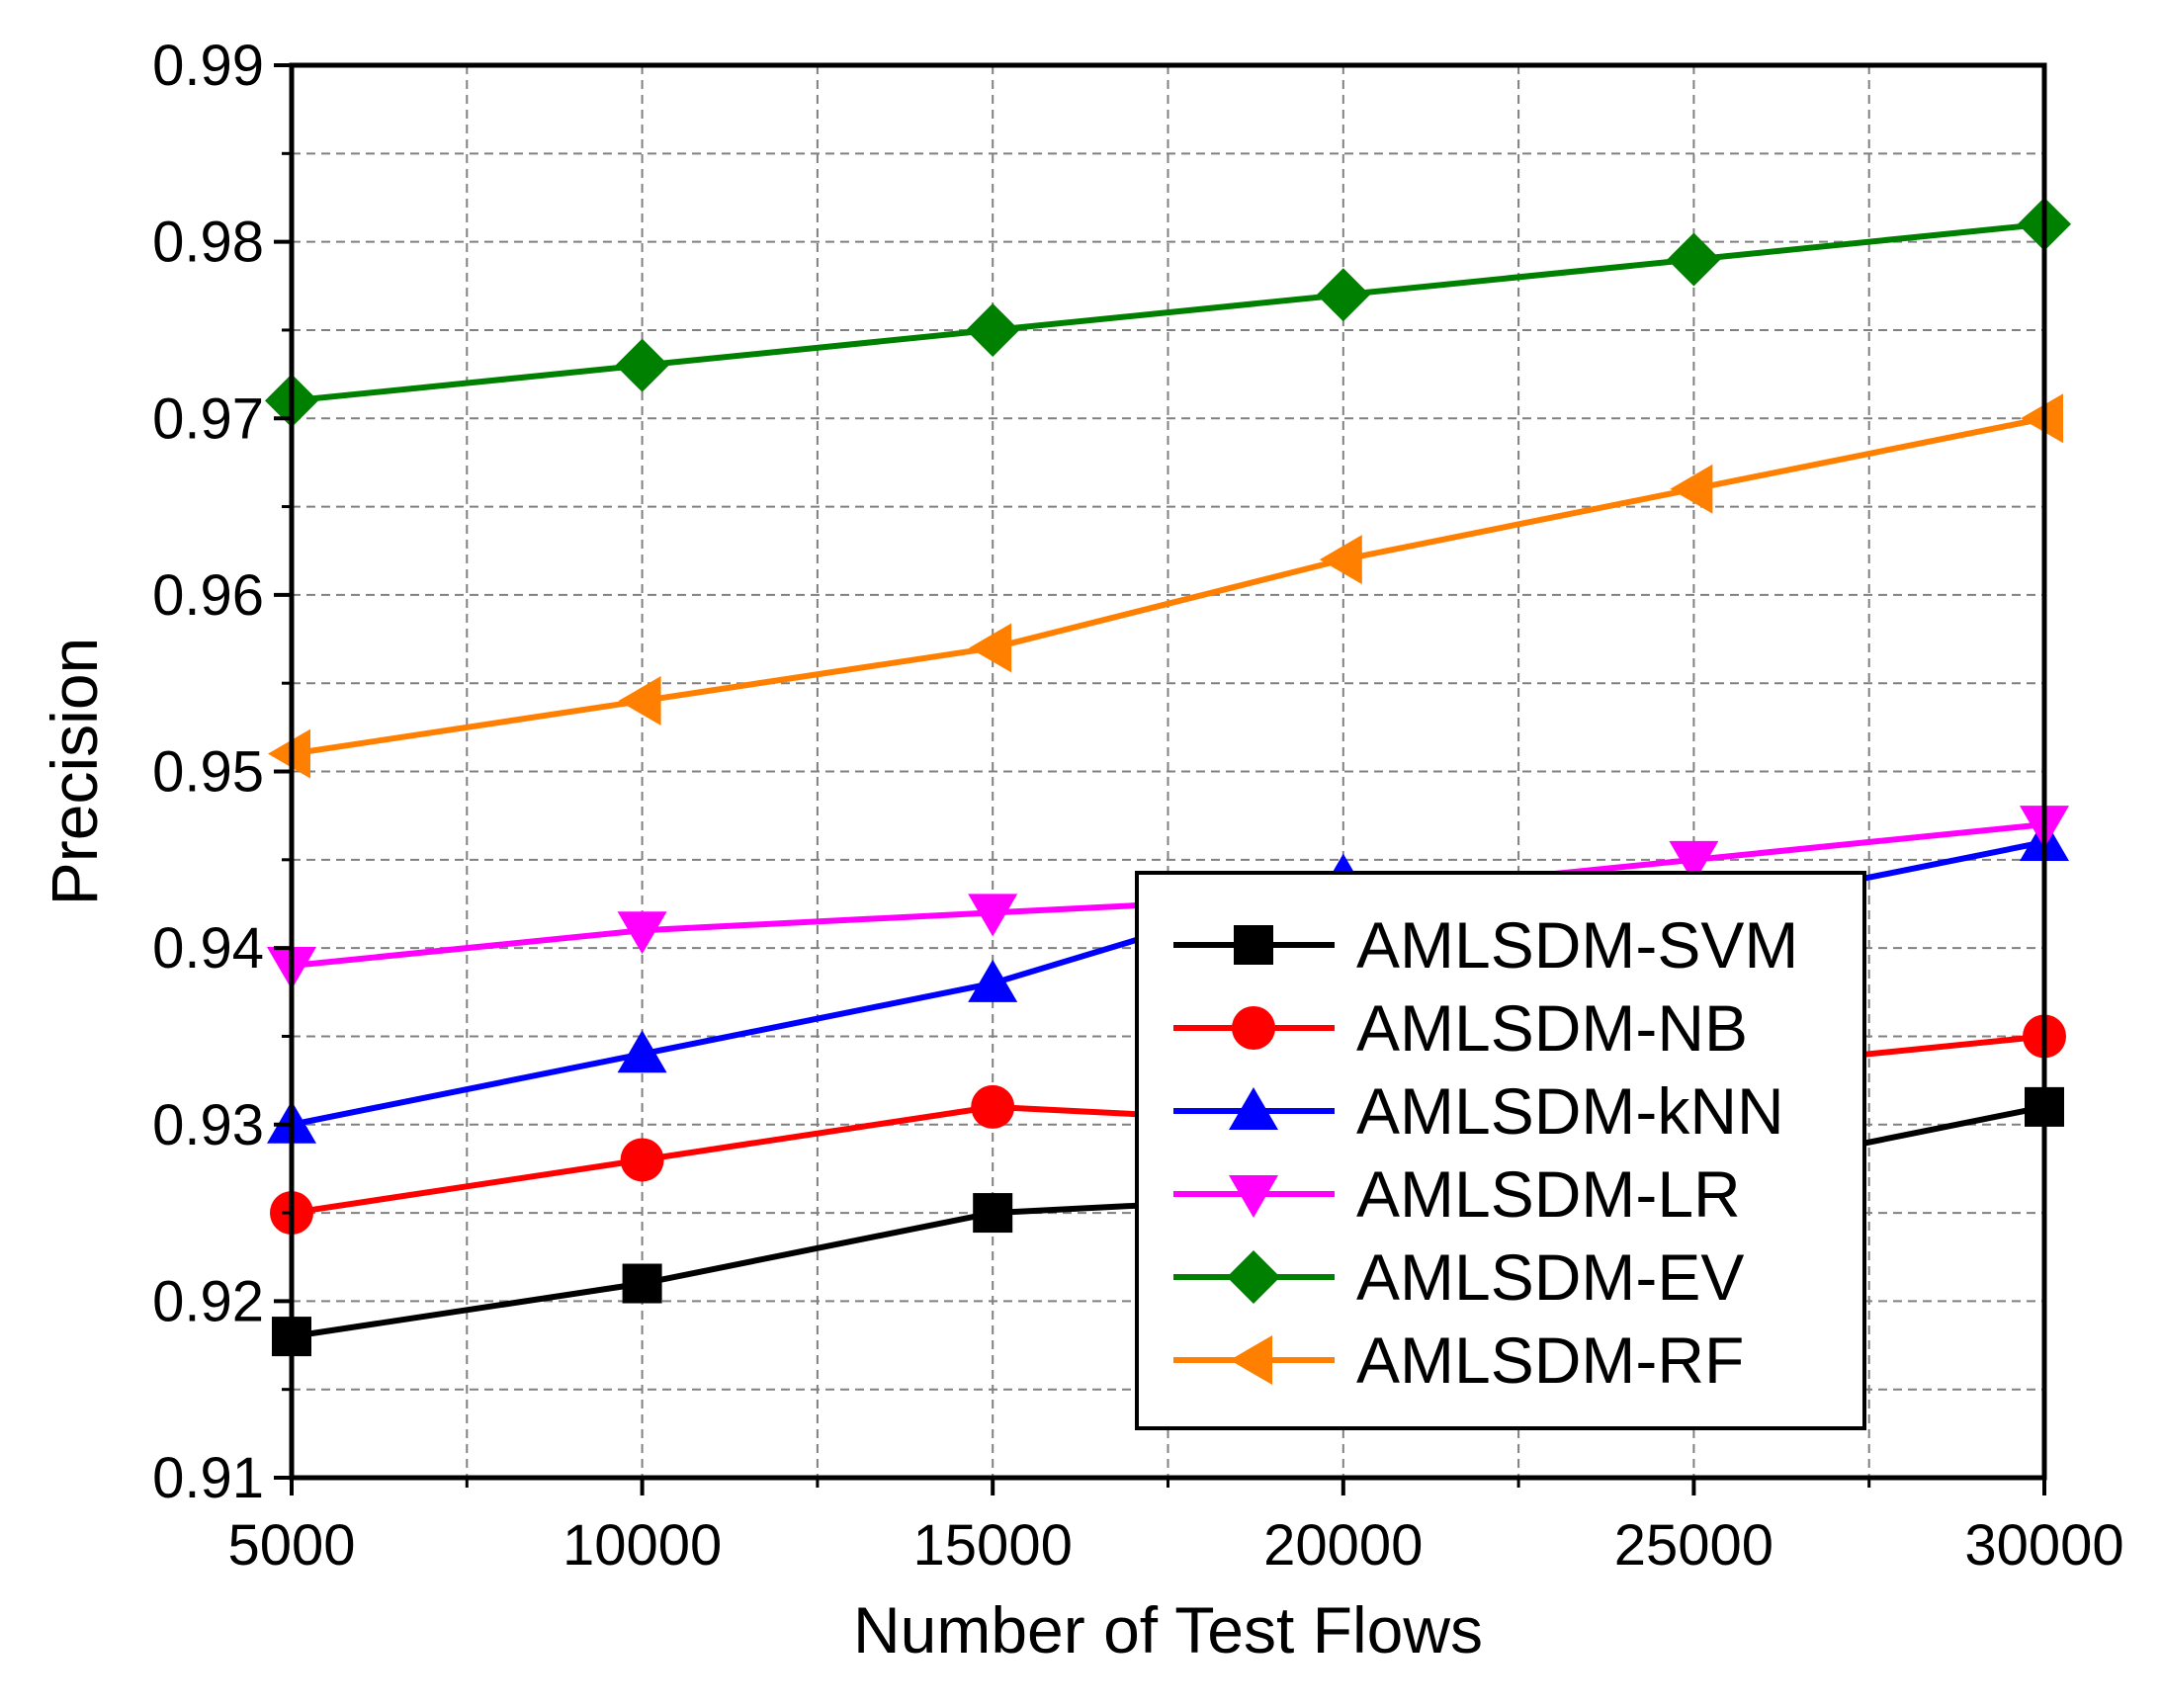 This screenshot has width=2162, height=1708. I want to click on legend-box, so click(1500, 1150).